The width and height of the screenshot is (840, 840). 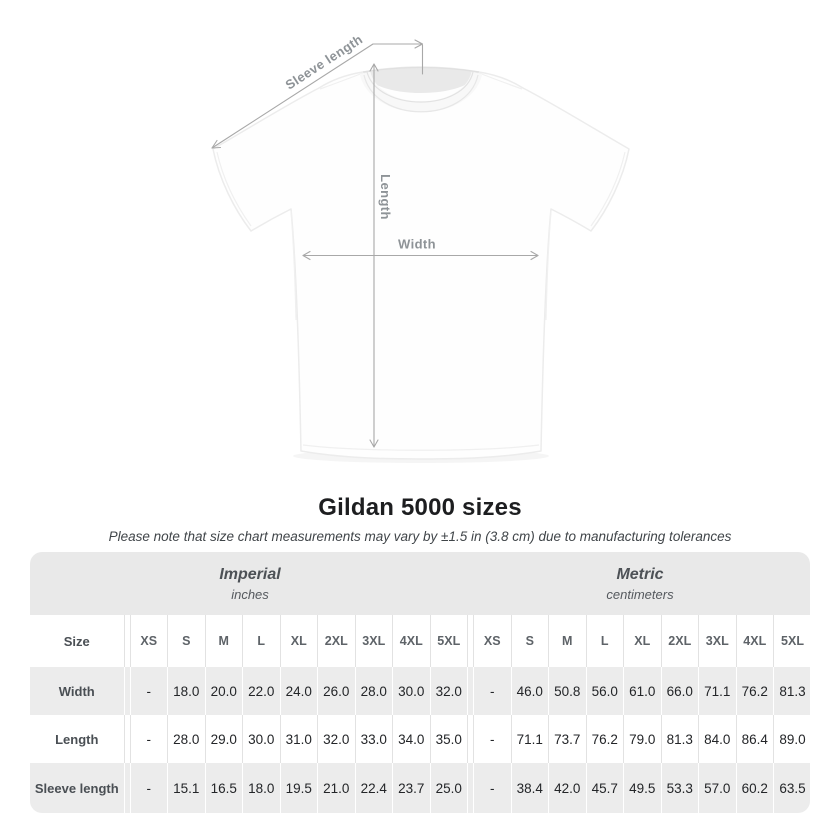 I want to click on imperial-section-header: Imperial inches, so click(x=250, y=583).